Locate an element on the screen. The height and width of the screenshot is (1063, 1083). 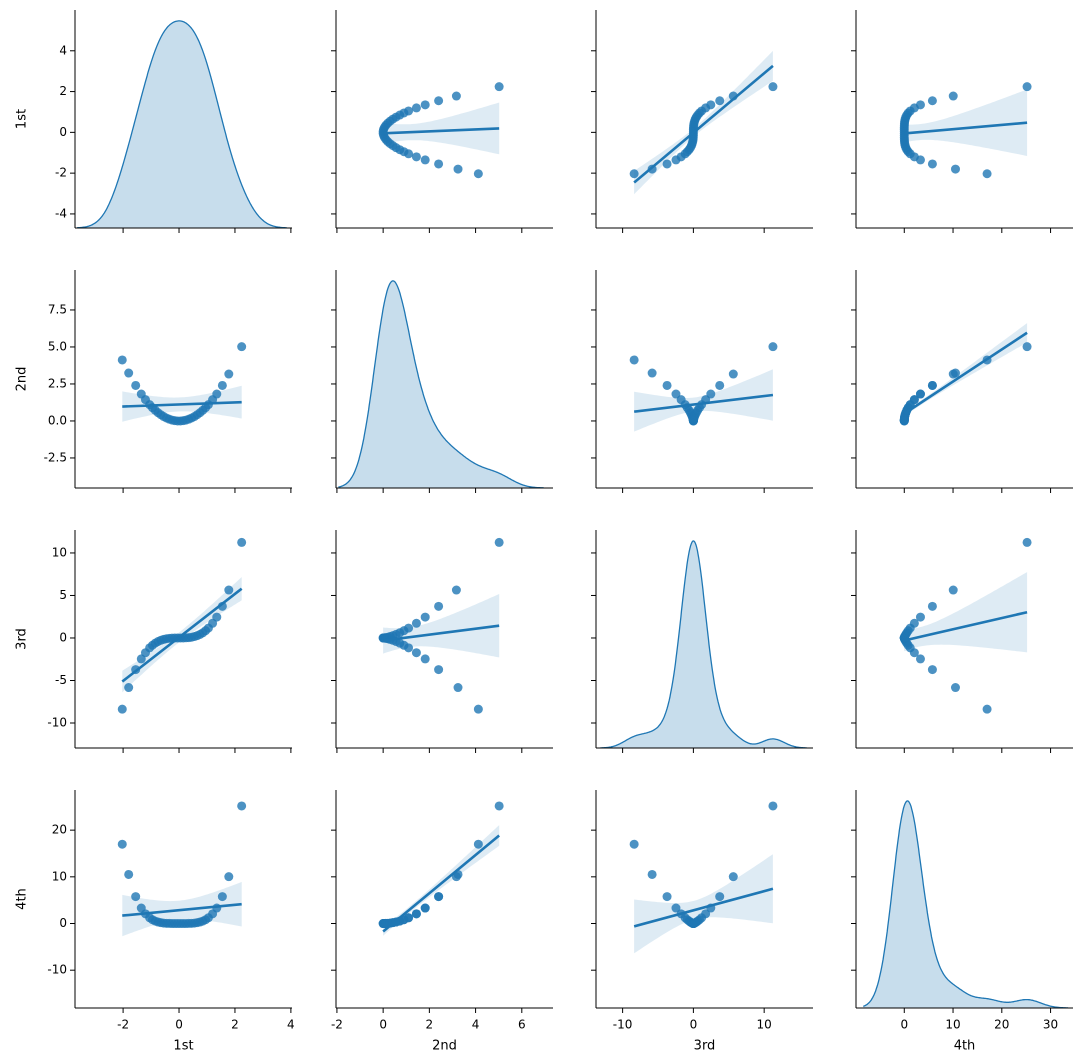
y-tick-label: 10 is located at coordinates (59, 552).